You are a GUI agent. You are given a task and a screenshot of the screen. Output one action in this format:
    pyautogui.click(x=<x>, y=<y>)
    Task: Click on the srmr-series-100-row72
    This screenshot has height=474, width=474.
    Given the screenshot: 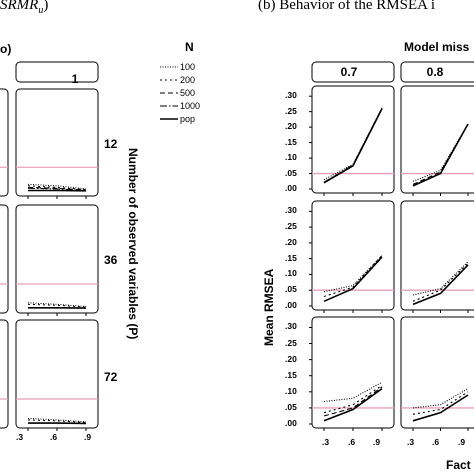 What is the action you would take?
    pyautogui.click(x=57, y=420)
    